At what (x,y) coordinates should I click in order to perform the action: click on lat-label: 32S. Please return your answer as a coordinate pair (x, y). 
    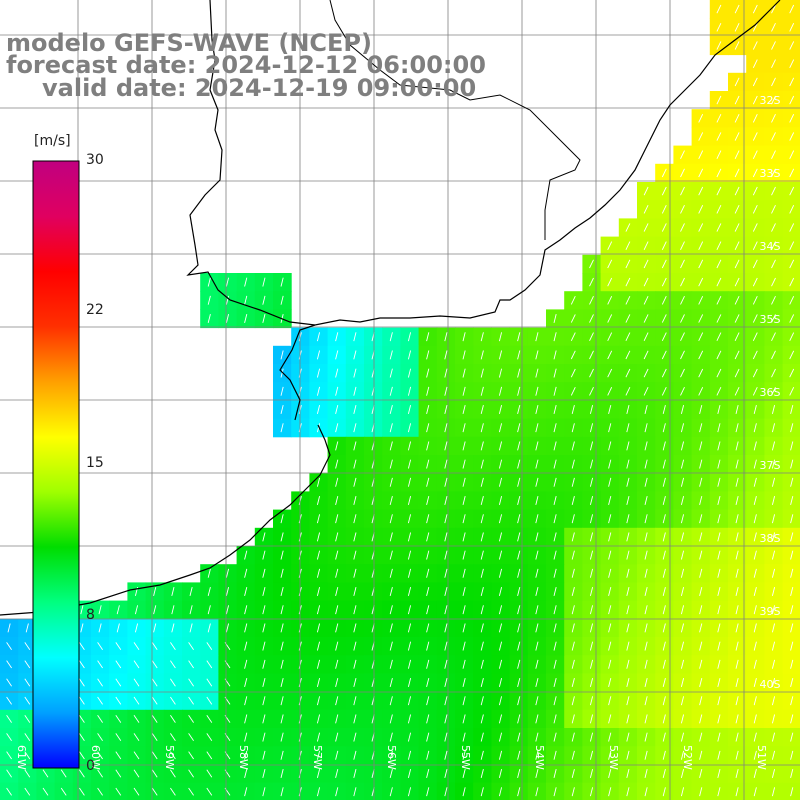
    Looking at the image, I should click on (770, 100).